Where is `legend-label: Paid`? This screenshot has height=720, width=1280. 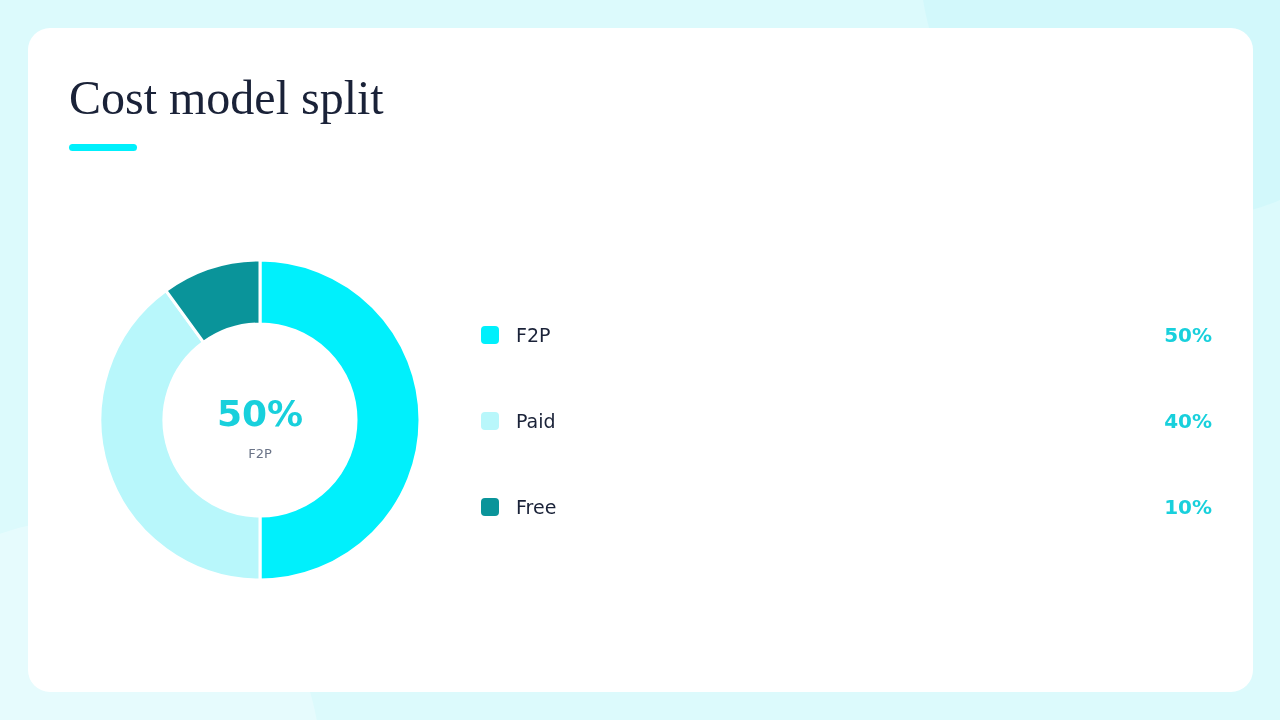 legend-label: Paid is located at coordinates (536, 421).